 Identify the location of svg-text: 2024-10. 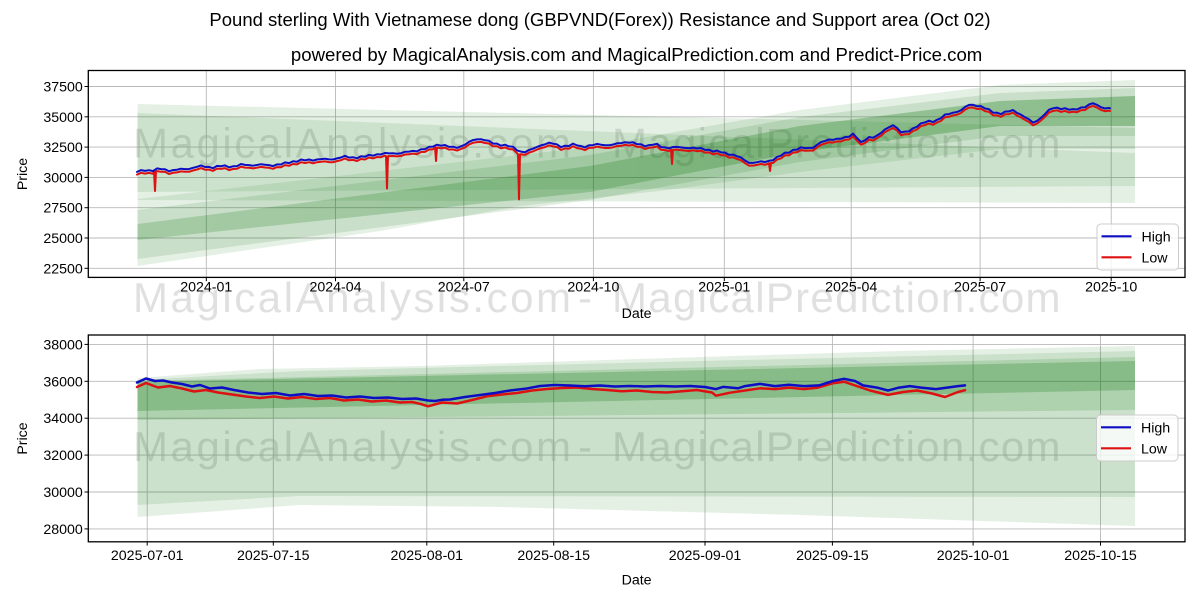
(593, 288).